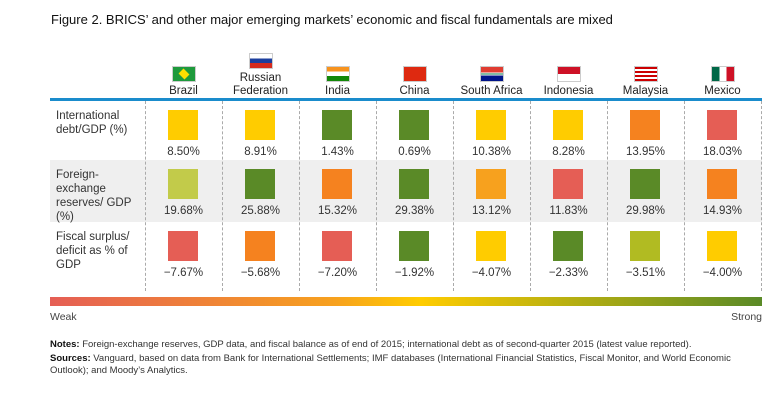 This screenshot has height=410, width=768. Describe the element at coordinates (183, 211) in the screenshot. I see `cell-value: 19.68%` at that location.